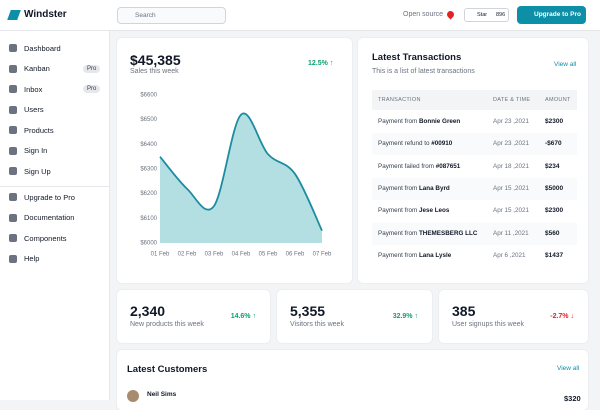  Describe the element at coordinates (148, 145) in the screenshot. I see `y-tick-label: $6400` at that location.